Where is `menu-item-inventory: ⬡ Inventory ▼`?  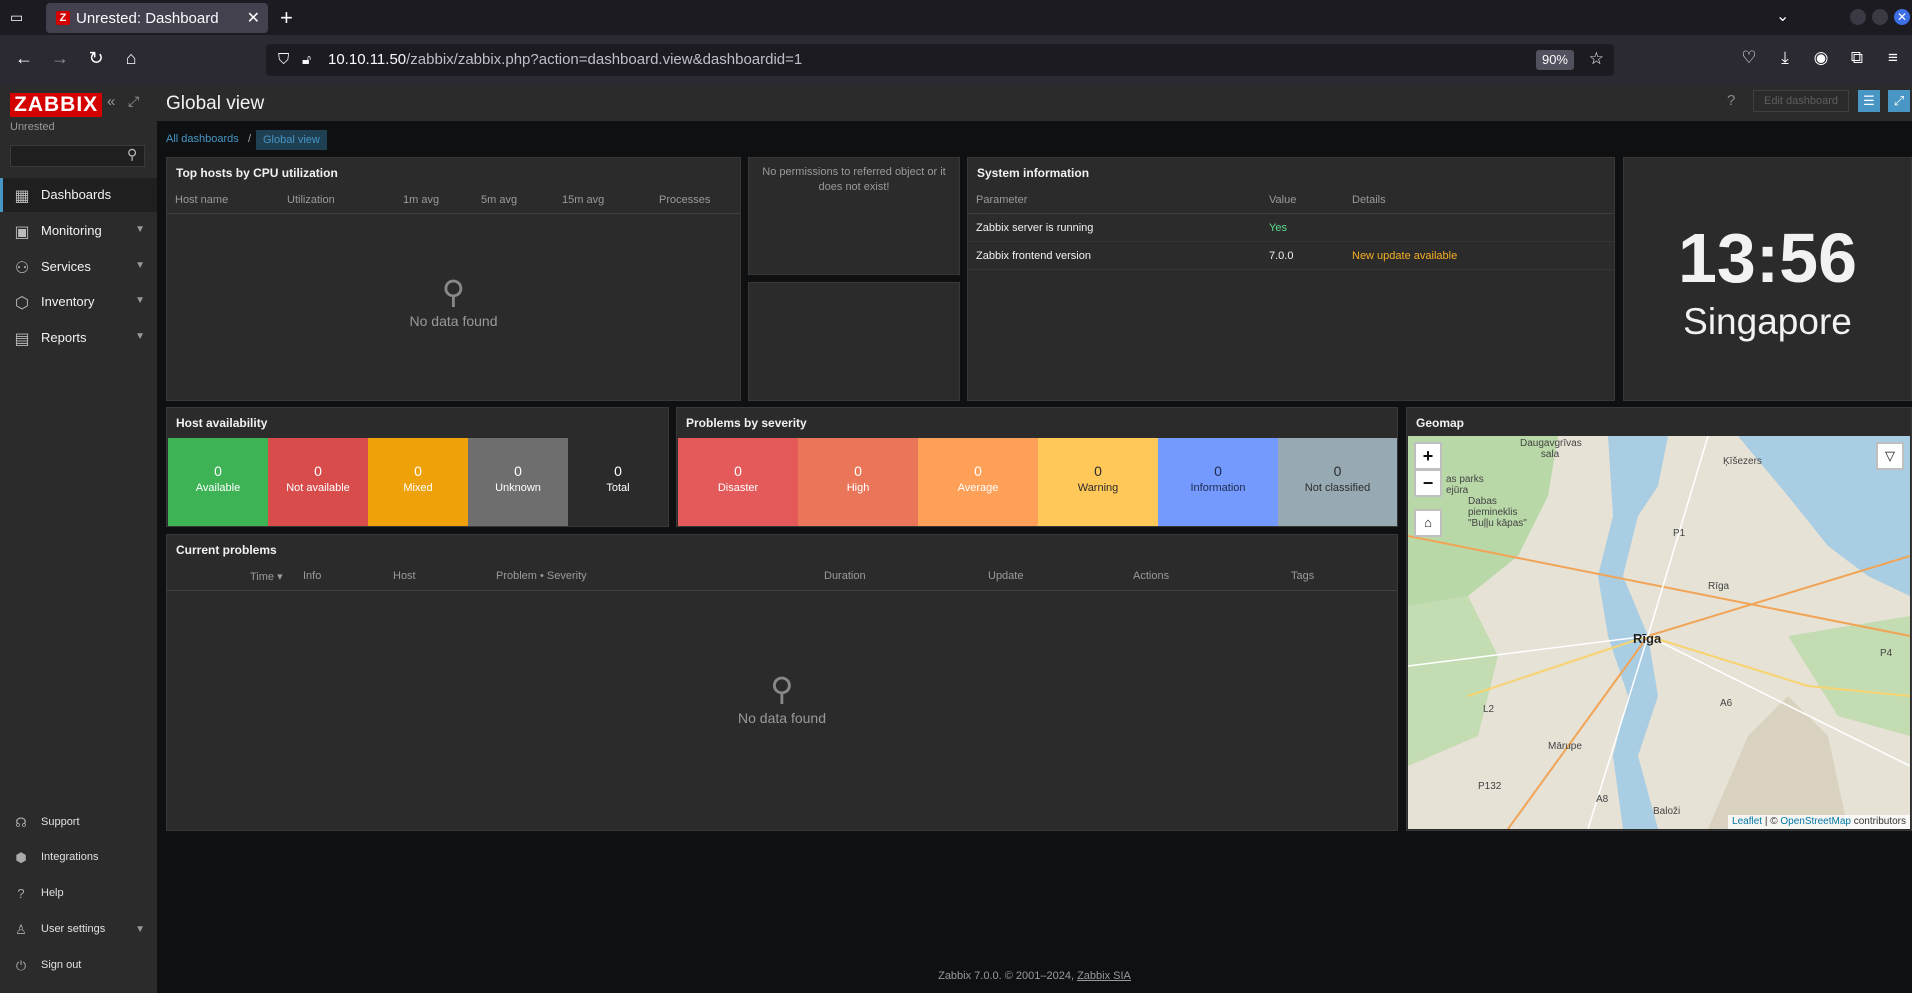
menu-item-inventory: ⬡ Inventory ▼ is located at coordinates (78, 302).